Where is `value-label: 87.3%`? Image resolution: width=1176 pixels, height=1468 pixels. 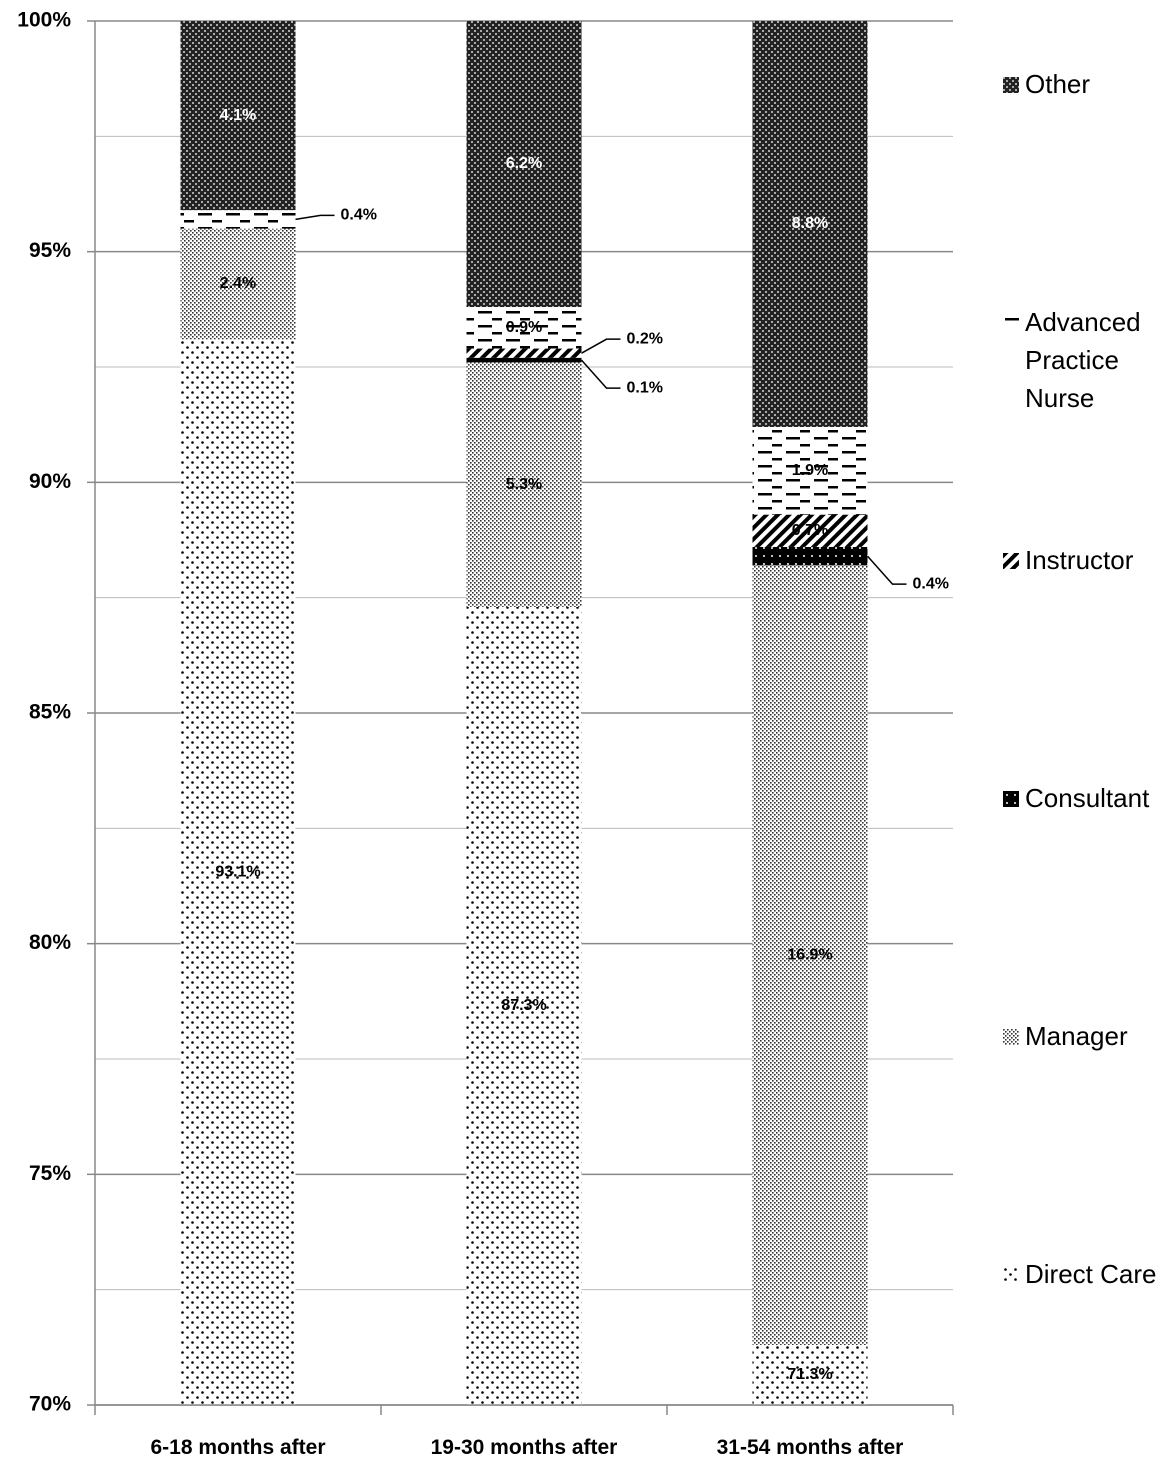
value-label: 87.3% is located at coordinates (523, 1005).